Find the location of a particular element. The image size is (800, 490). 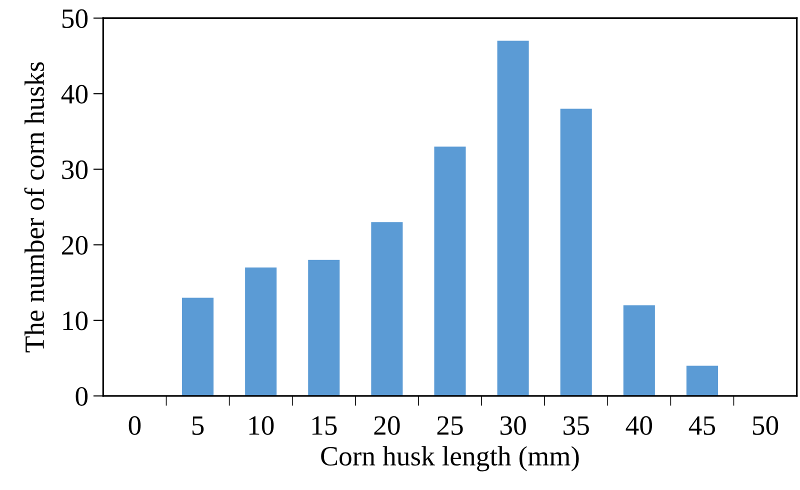

x-tick-label: 35 is located at coordinates (576, 425).